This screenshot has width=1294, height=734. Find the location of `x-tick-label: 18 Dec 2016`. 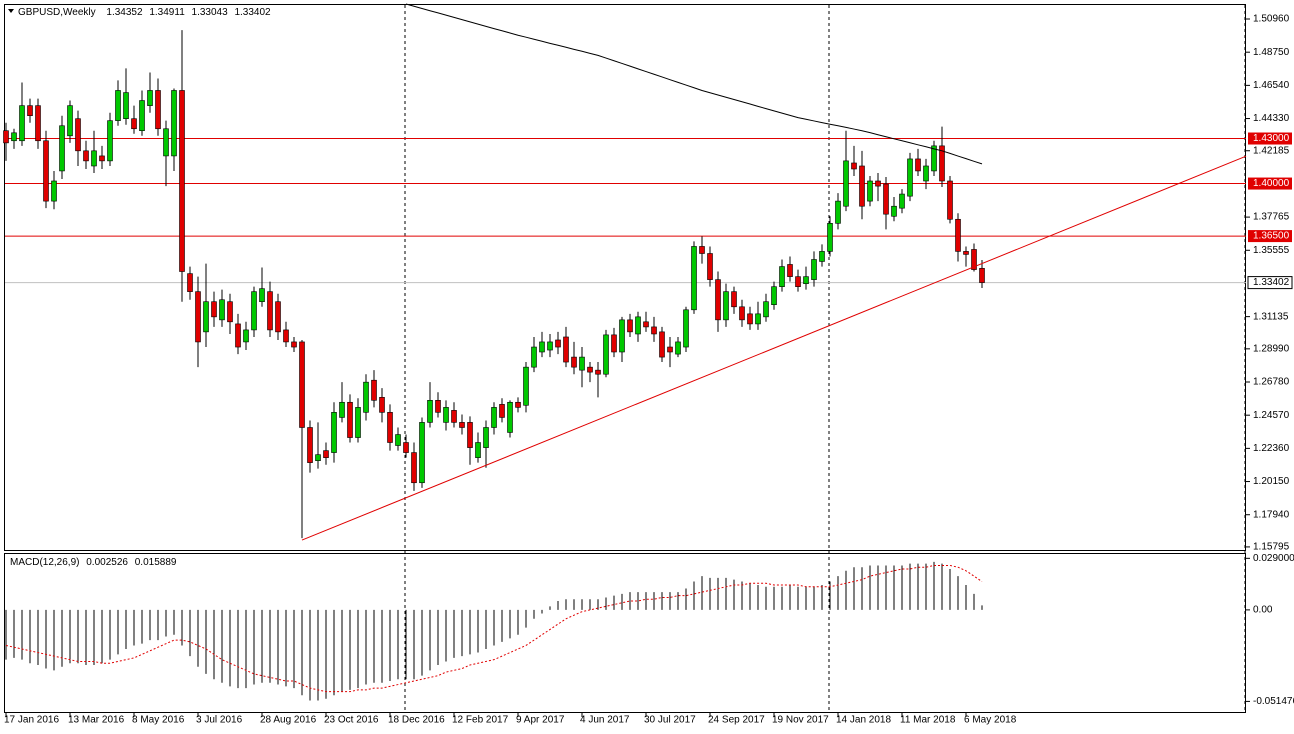

x-tick-label: 18 Dec 2016 is located at coordinates (416, 720).